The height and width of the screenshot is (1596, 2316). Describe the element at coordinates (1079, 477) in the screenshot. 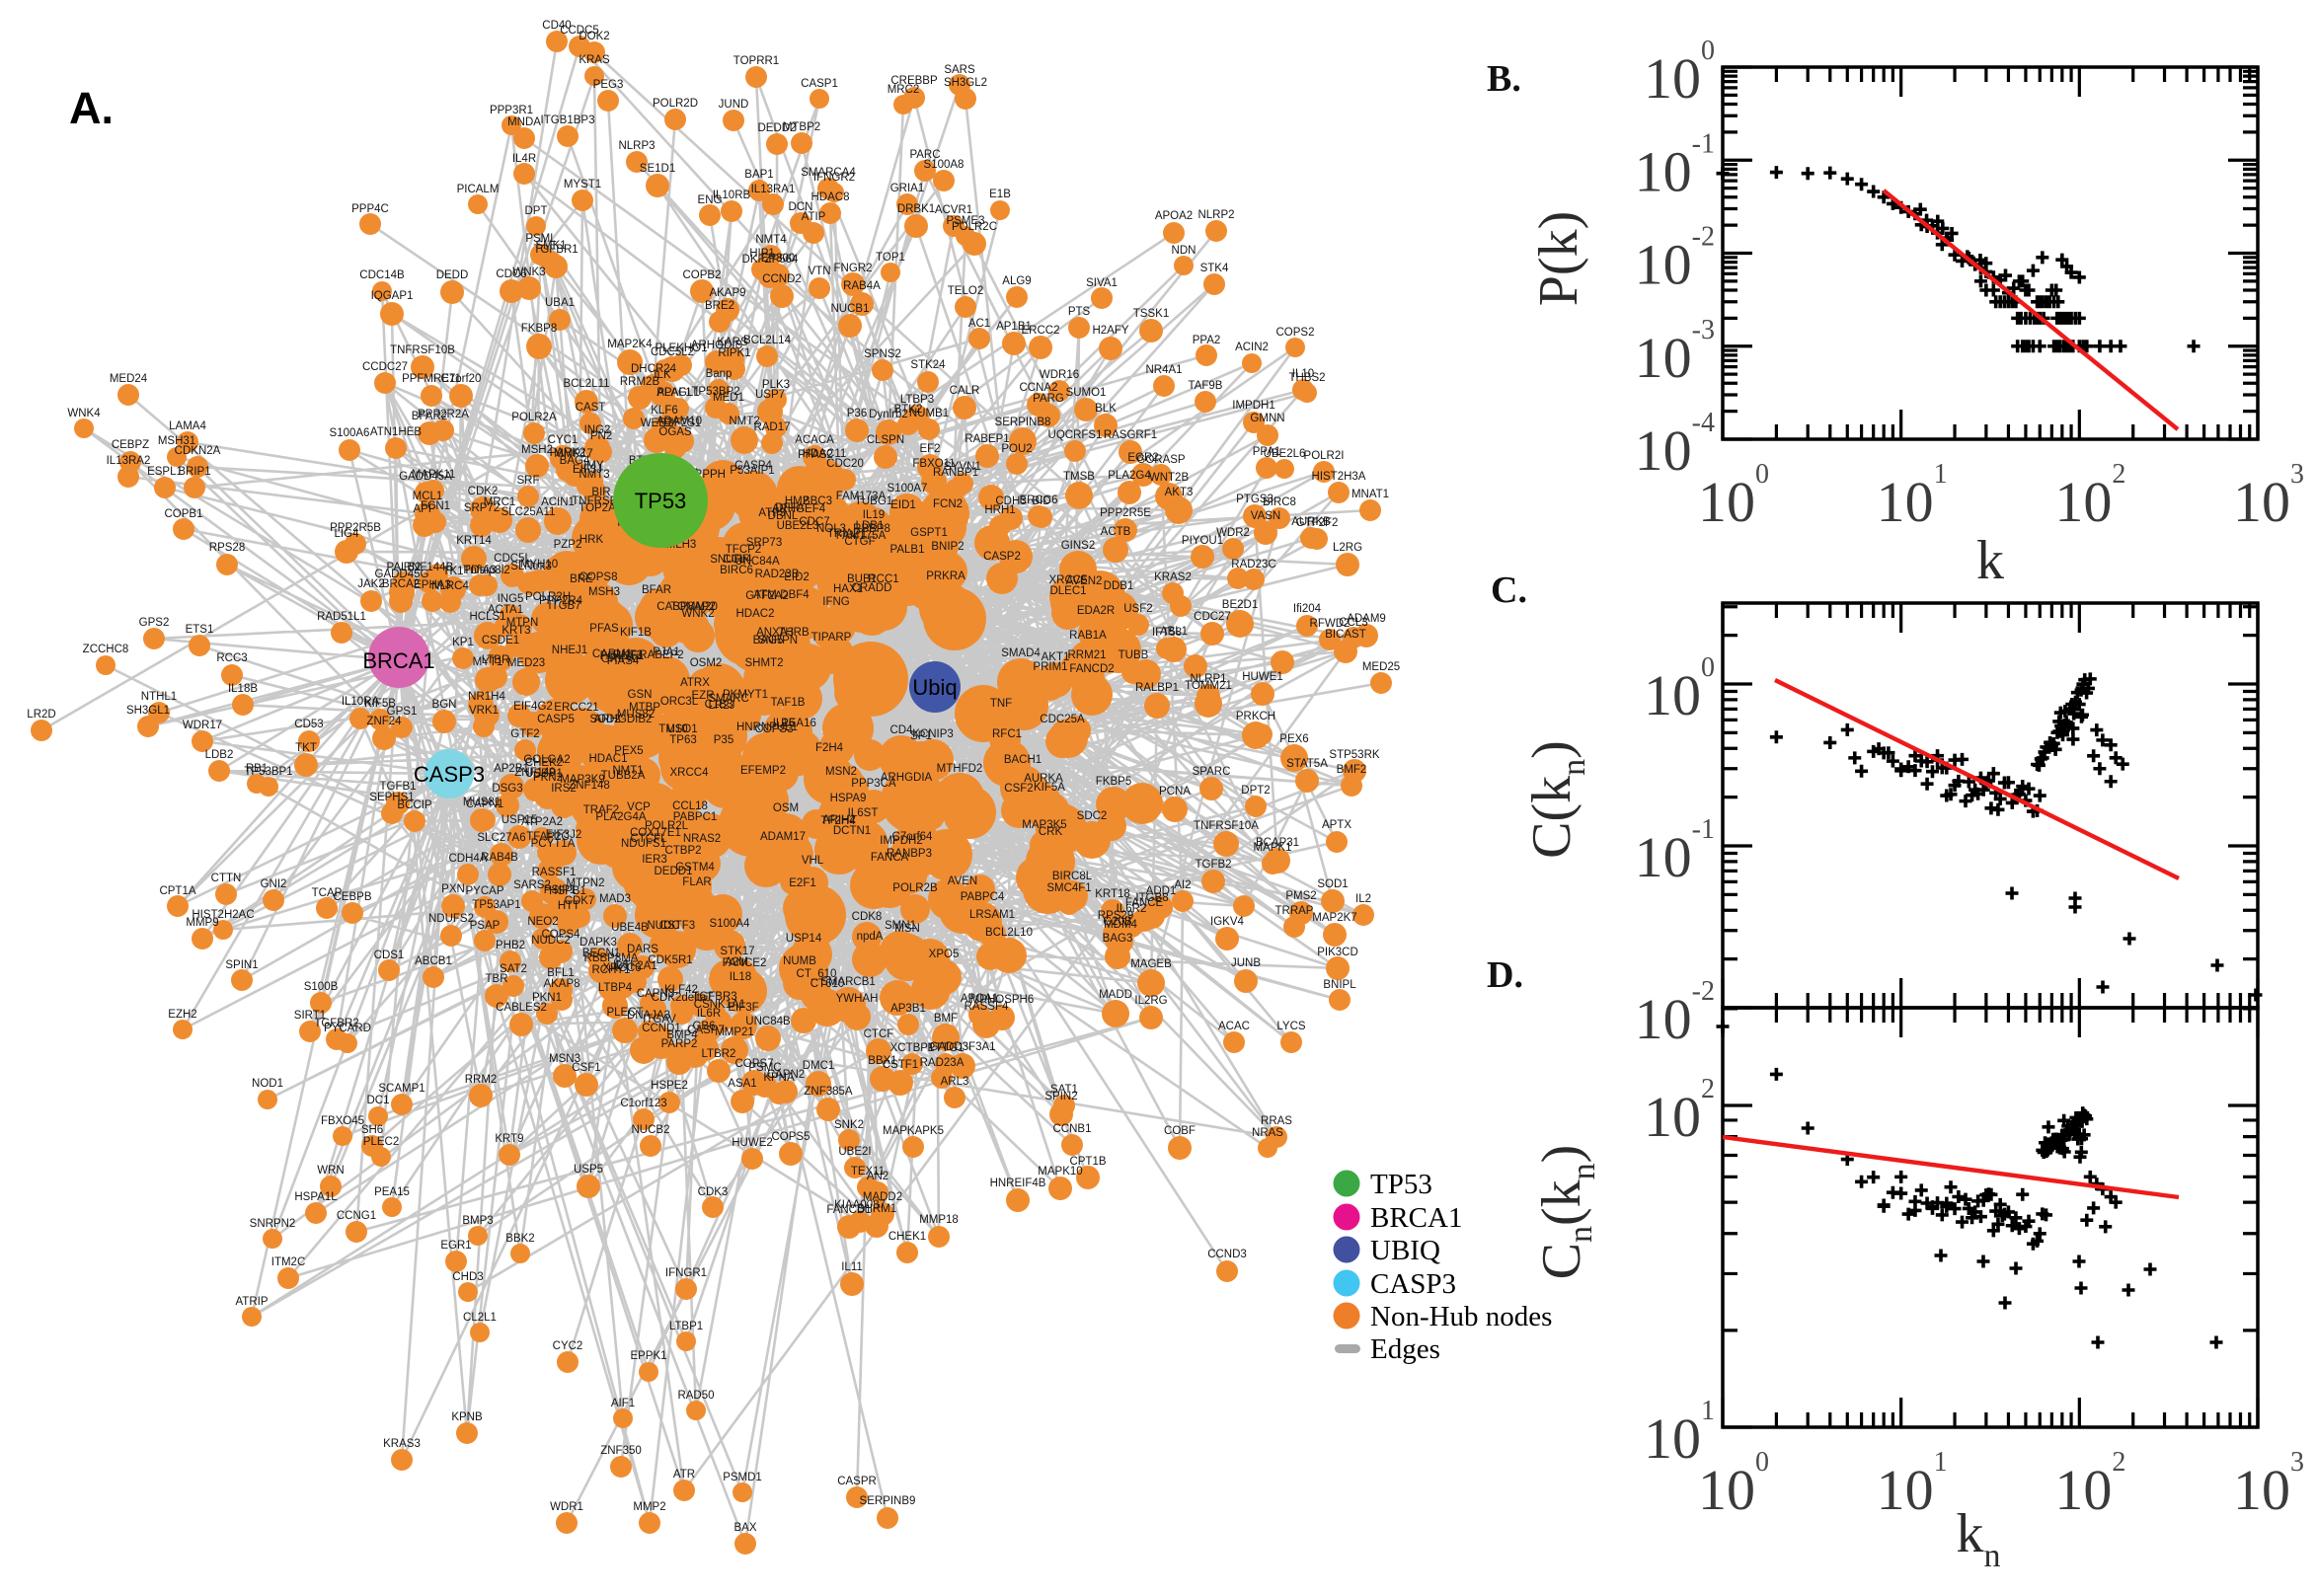

I see `svg-text: TMSB` at that location.